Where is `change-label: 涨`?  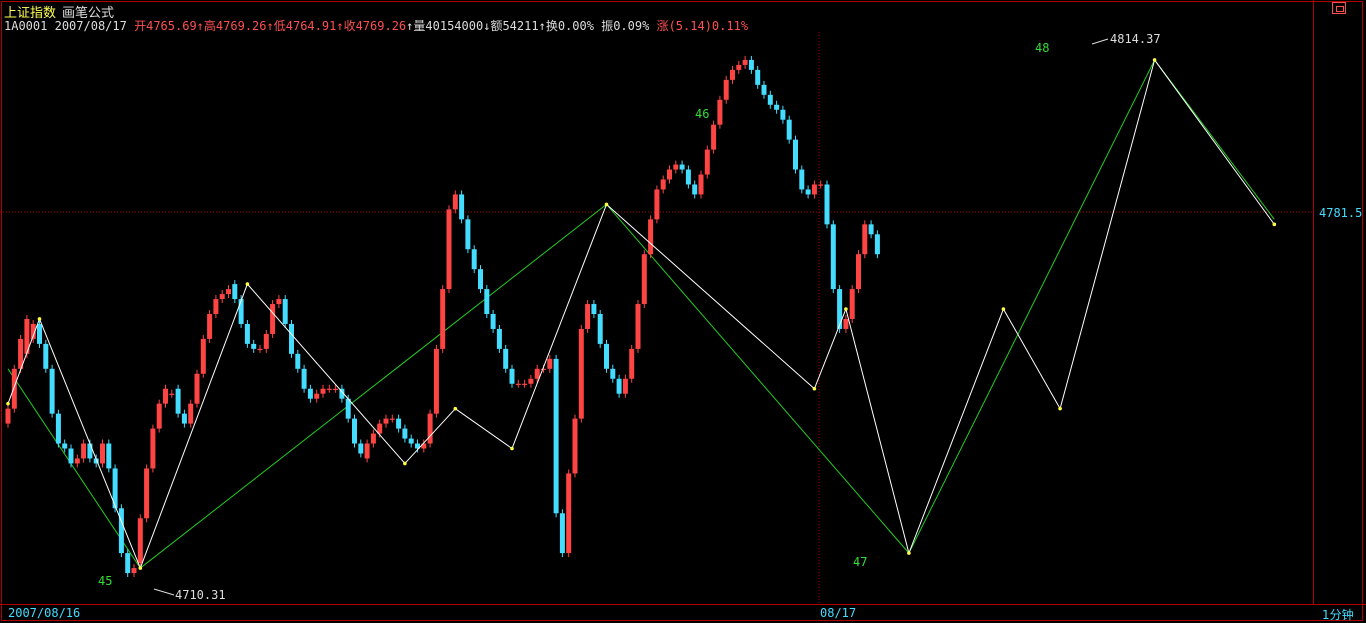 change-label: 涨 is located at coordinates (662, 26).